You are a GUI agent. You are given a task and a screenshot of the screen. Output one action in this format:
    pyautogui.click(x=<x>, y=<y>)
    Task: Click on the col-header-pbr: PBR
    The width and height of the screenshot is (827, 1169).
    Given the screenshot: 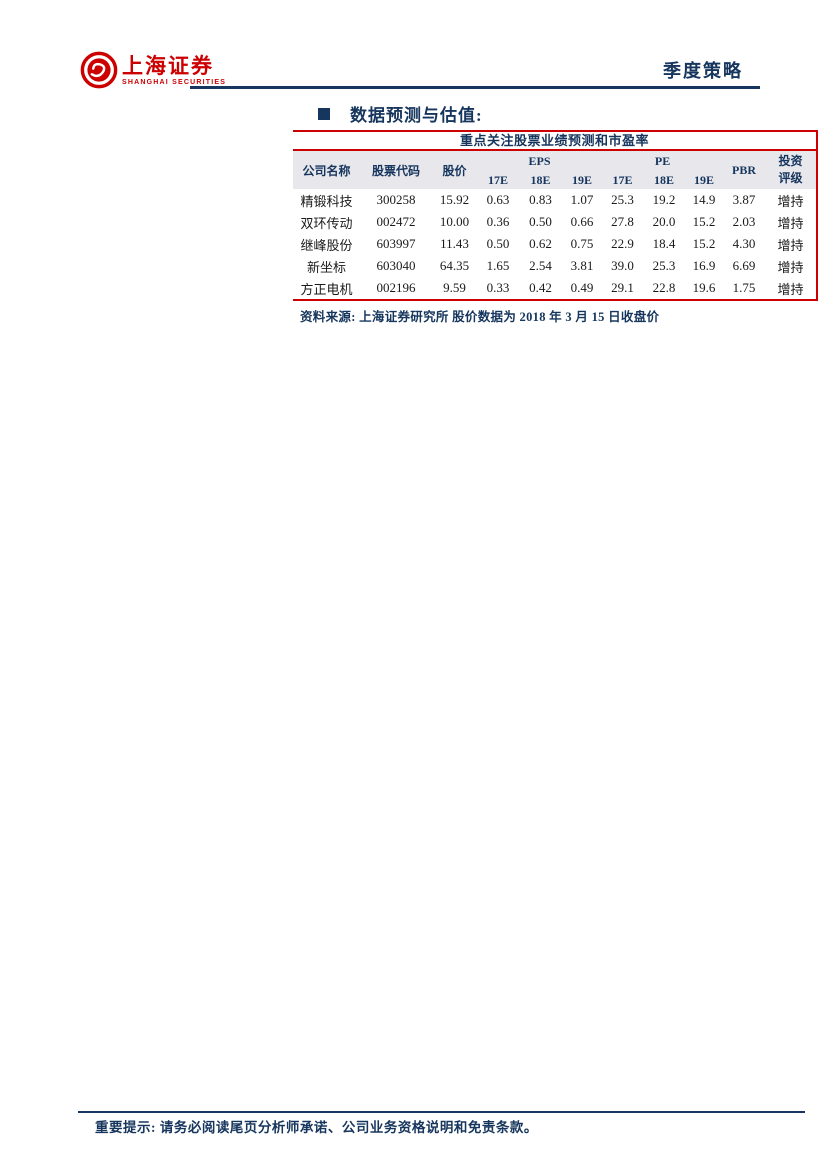 What is the action you would take?
    pyautogui.click(x=744, y=170)
    